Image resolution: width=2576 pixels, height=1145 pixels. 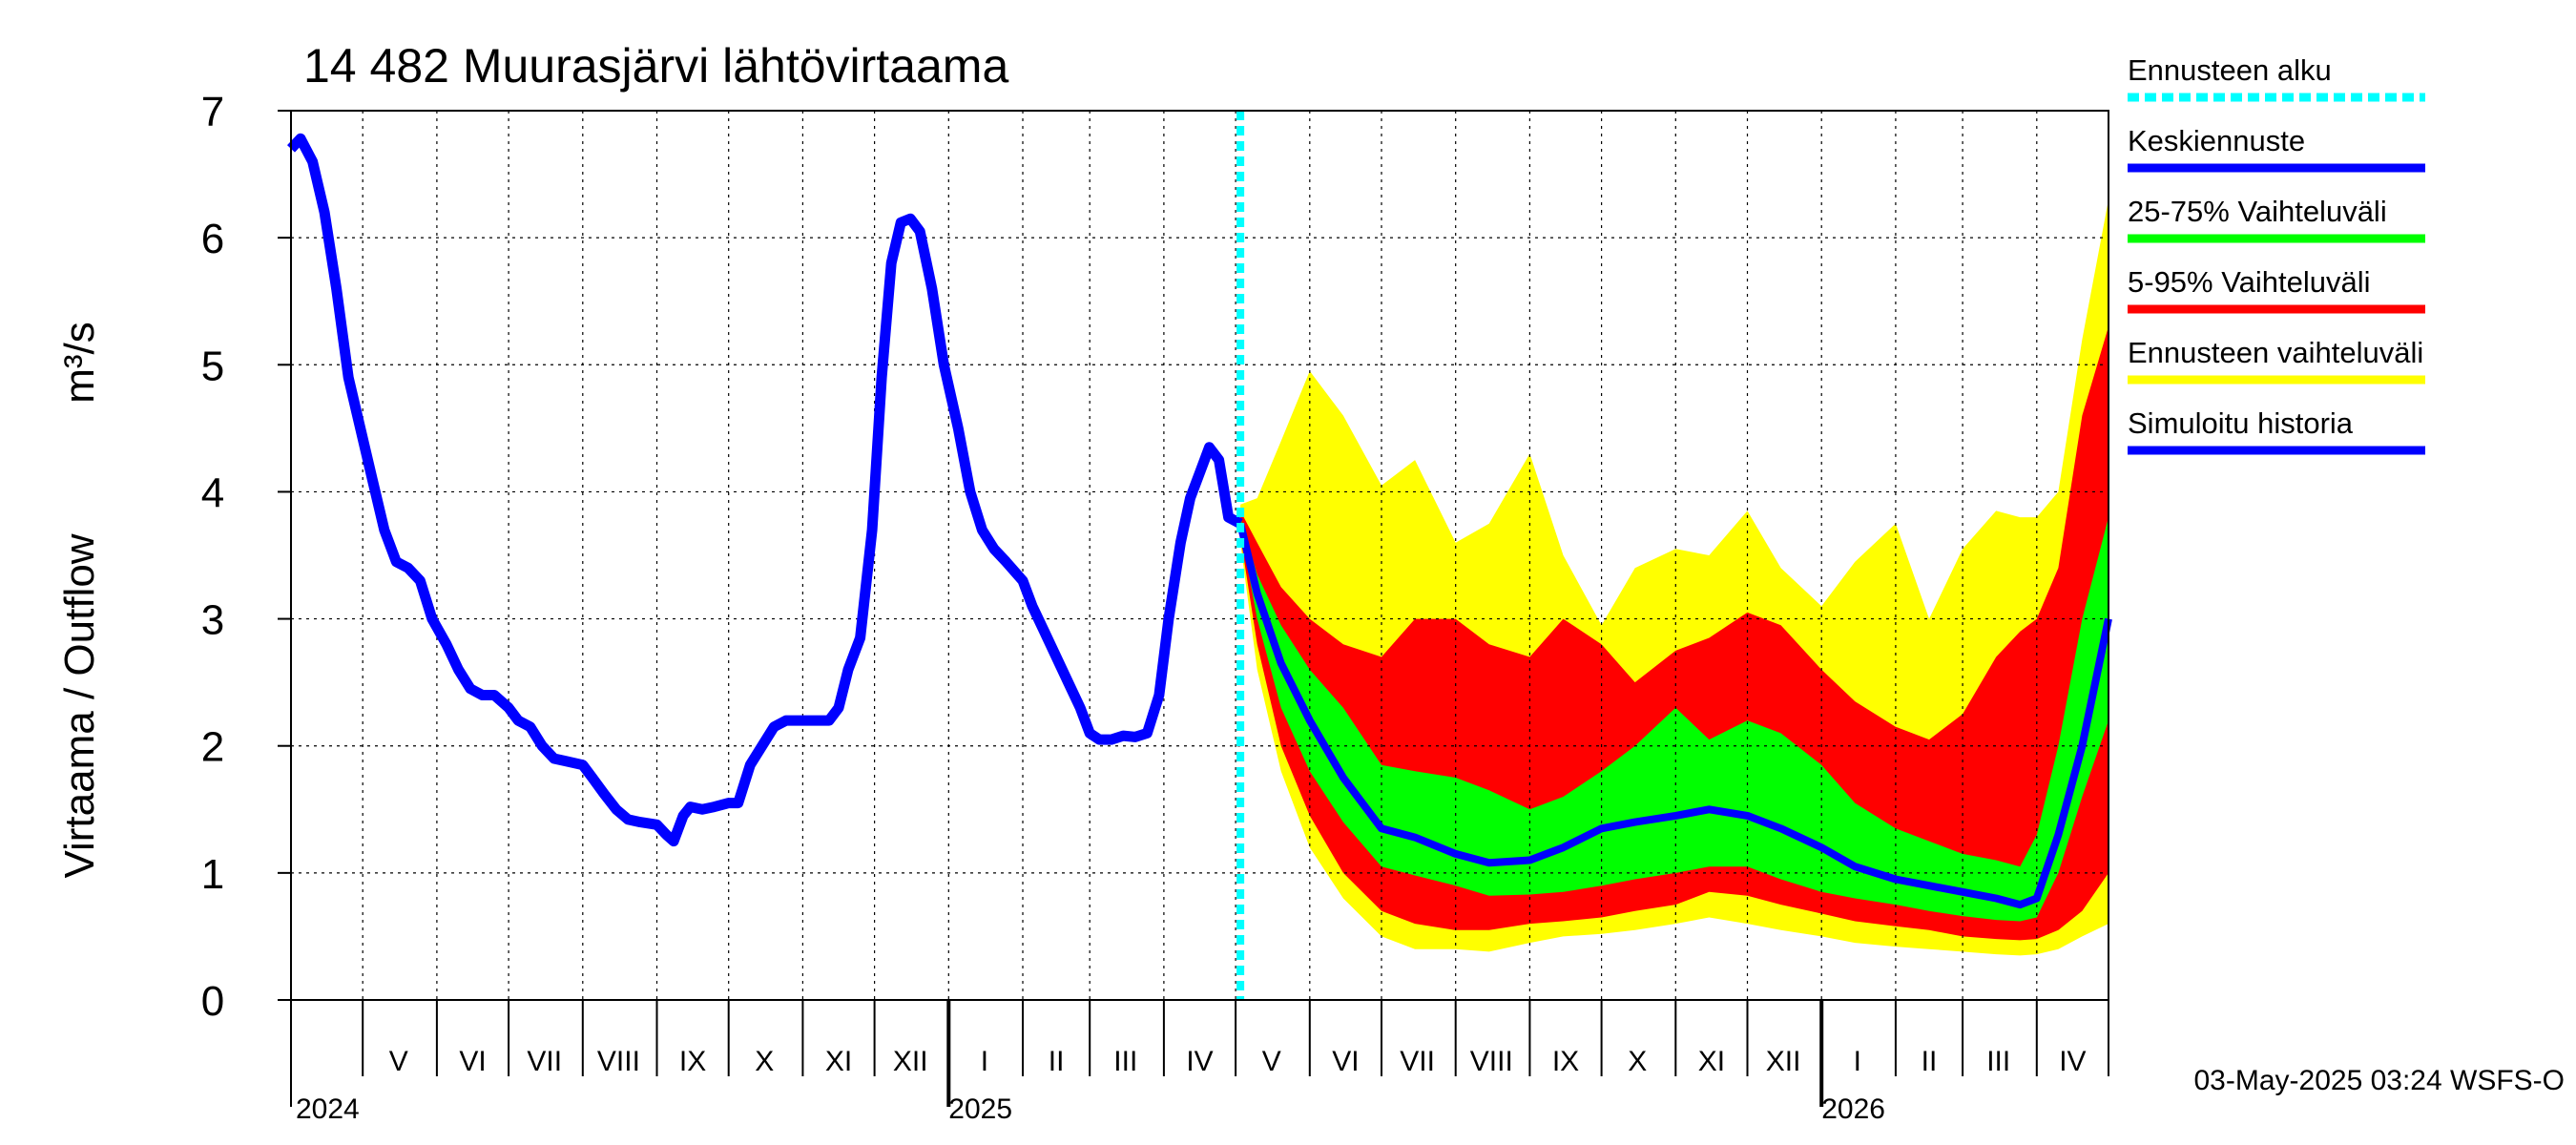 What do you see at coordinates (212, 112) in the screenshot?
I see `y-tick-label: 7` at bounding box center [212, 112].